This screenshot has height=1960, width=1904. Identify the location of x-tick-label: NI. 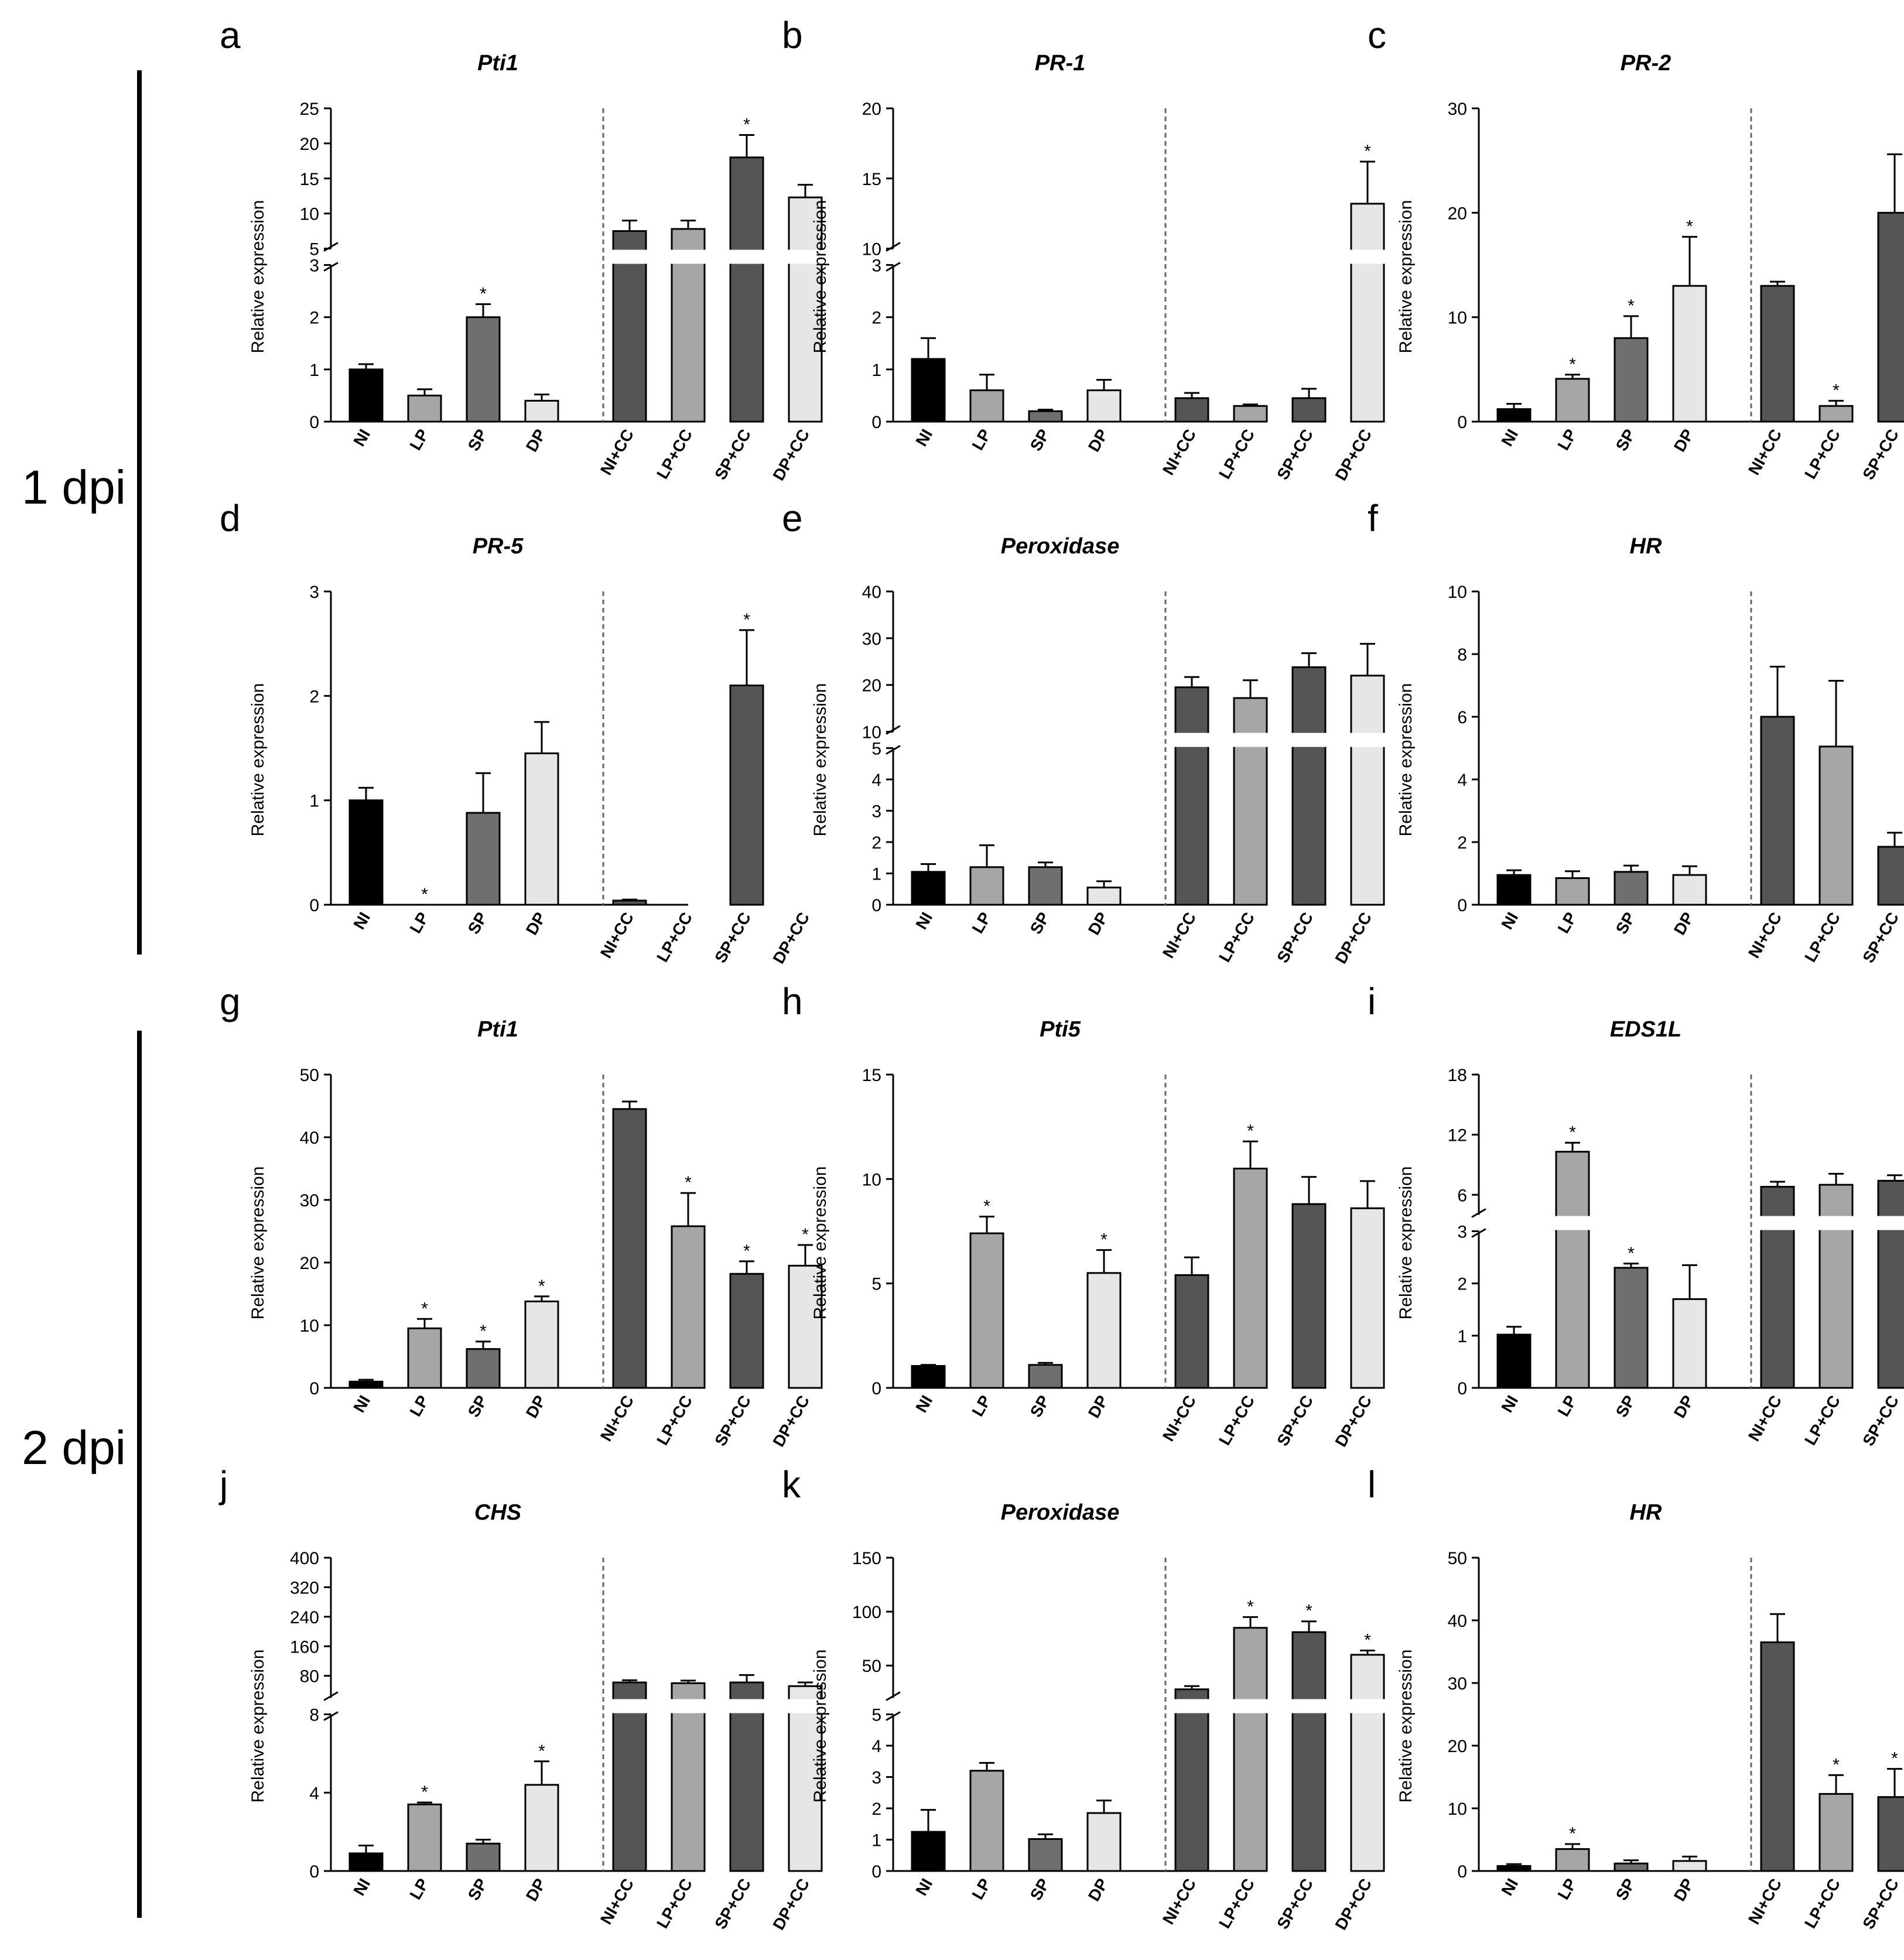
(1510, 1404).